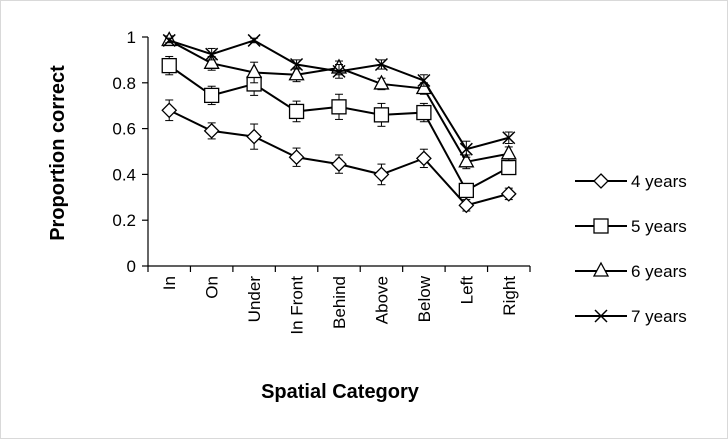 The height and width of the screenshot is (444, 728). What do you see at coordinates (124, 220) in the screenshot?
I see `y-tick-label: 0.2` at bounding box center [124, 220].